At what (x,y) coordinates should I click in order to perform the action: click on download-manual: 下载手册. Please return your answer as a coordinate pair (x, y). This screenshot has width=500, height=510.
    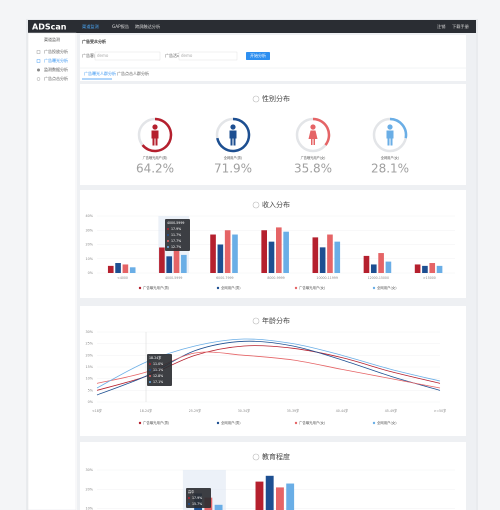
    Looking at the image, I should click on (460, 26).